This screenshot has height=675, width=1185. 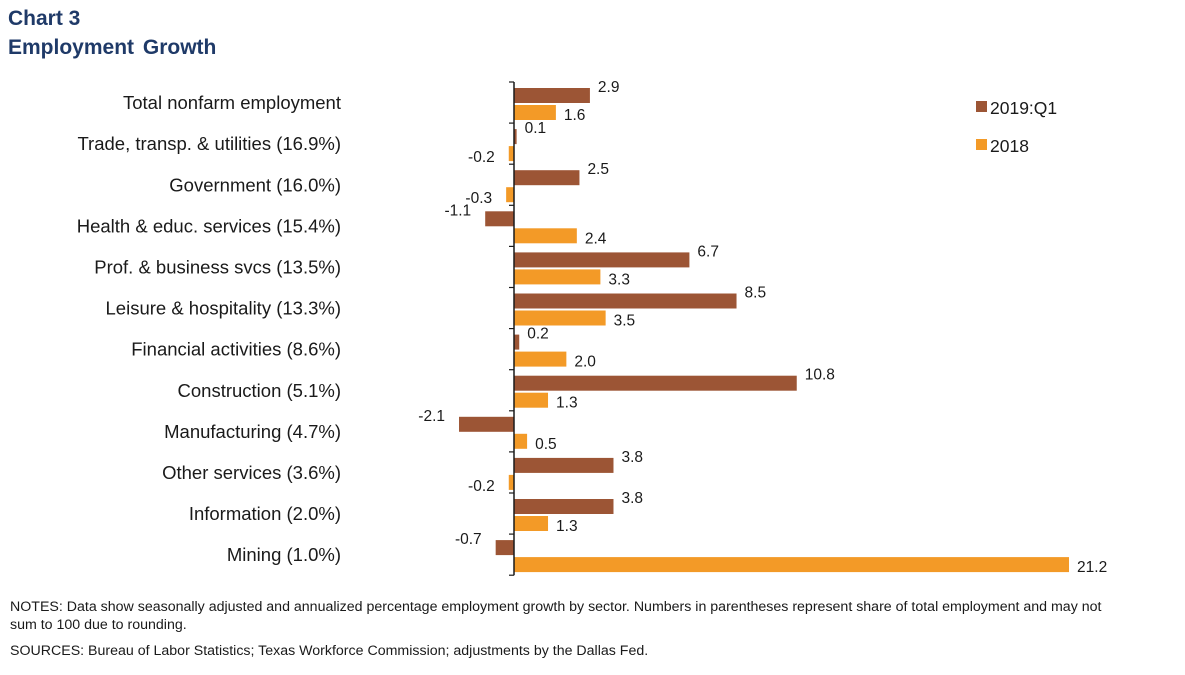 What do you see at coordinates (259, 390) in the screenshot?
I see `category-label: Construction (5.1%)` at bounding box center [259, 390].